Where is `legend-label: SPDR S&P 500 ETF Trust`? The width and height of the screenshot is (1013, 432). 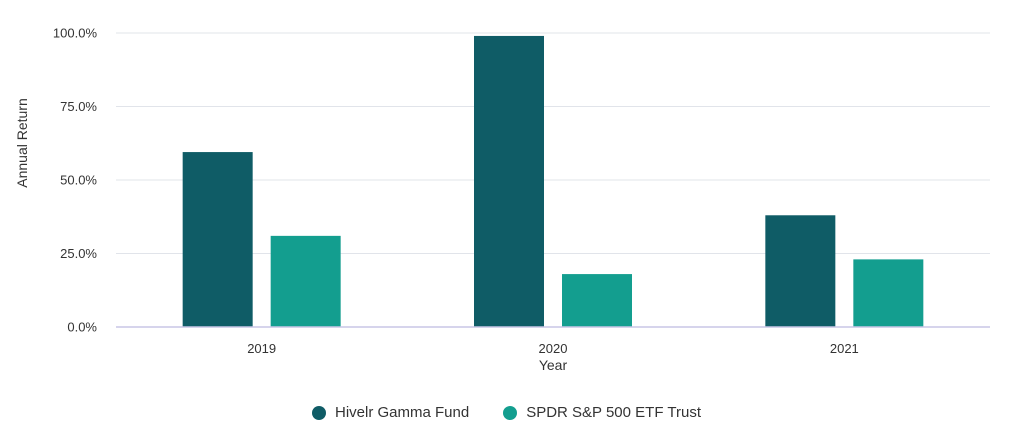 legend-label: SPDR S&P 500 ETF Trust is located at coordinates (613, 412).